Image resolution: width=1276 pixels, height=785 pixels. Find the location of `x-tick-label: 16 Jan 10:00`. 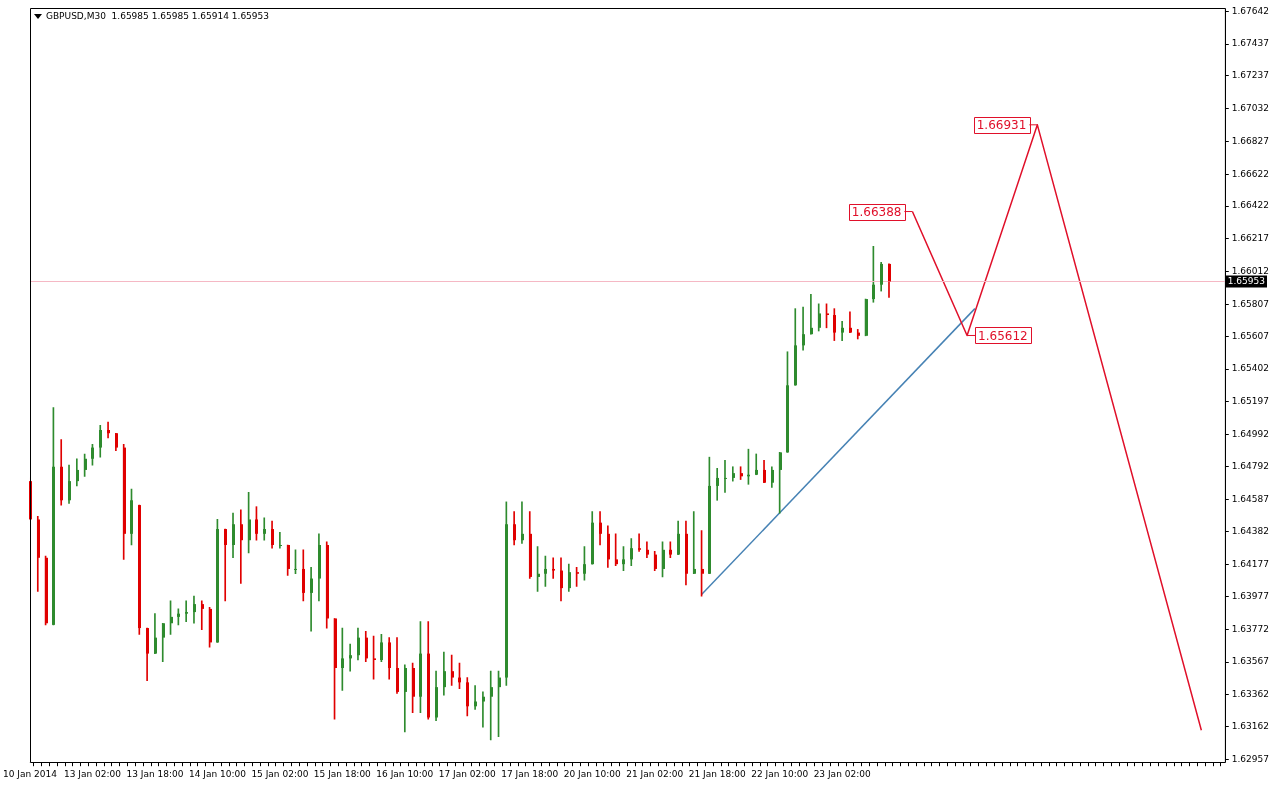

x-tick-label: 16 Jan 10:00 is located at coordinates (405, 773).